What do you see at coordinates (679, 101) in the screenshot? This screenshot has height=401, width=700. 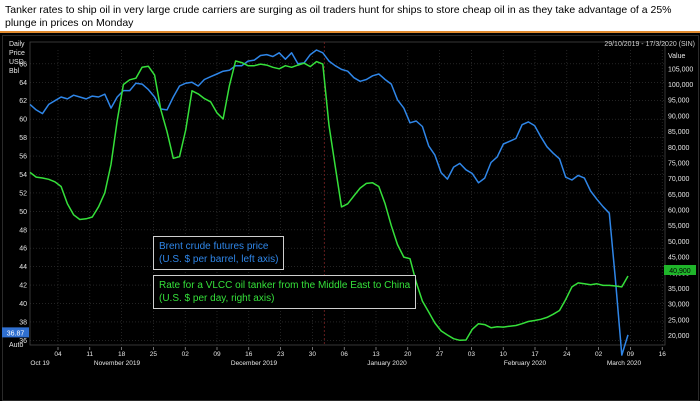 I see `right-tick-label-95000: 95,000` at bounding box center [679, 101].